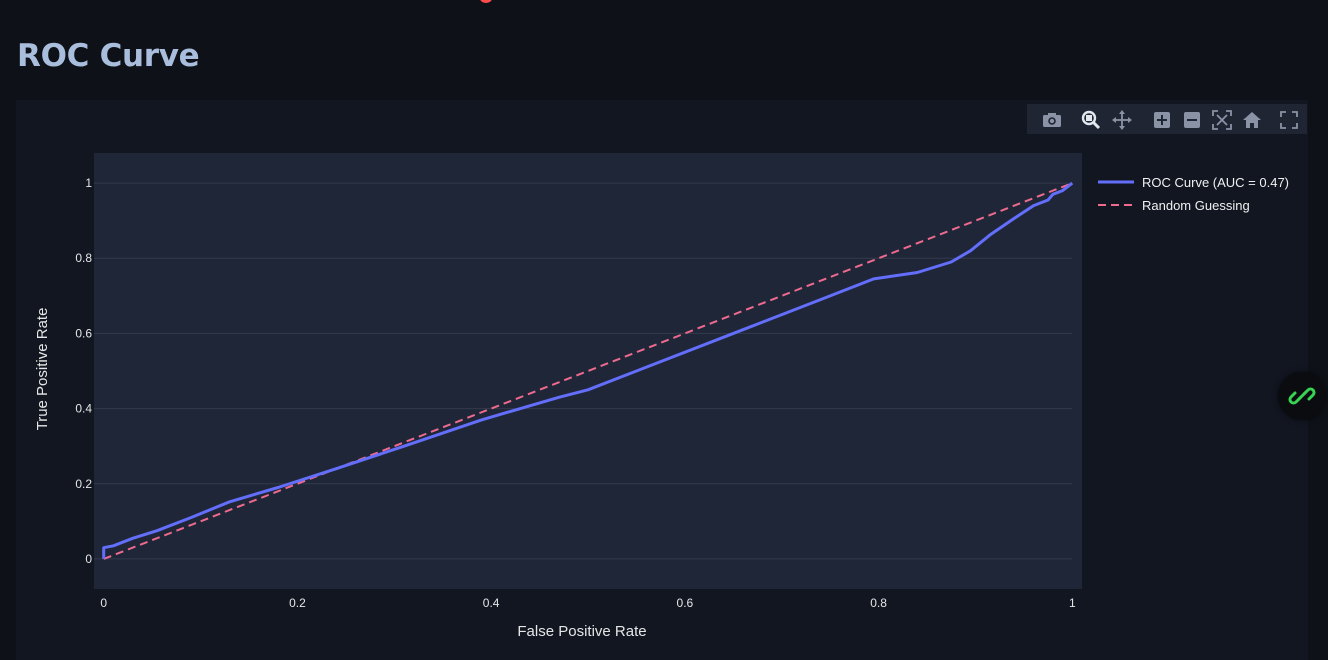 The height and width of the screenshot is (660, 1328). What do you see at coordinates (83, 409) in the screenshot?
I see `y-tick-label: 0.4` at bounding box center [83, 409].